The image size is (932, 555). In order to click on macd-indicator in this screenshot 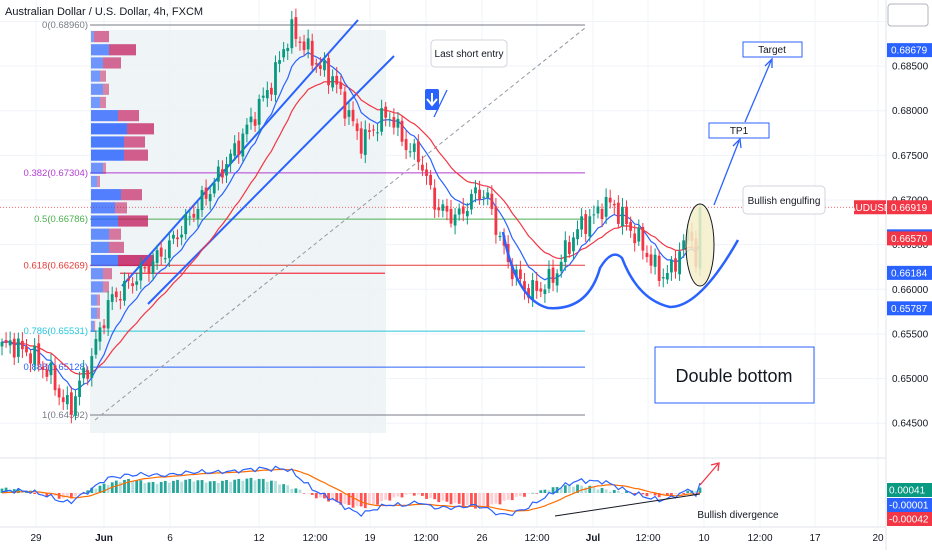, I will do `click(351, 491)`.